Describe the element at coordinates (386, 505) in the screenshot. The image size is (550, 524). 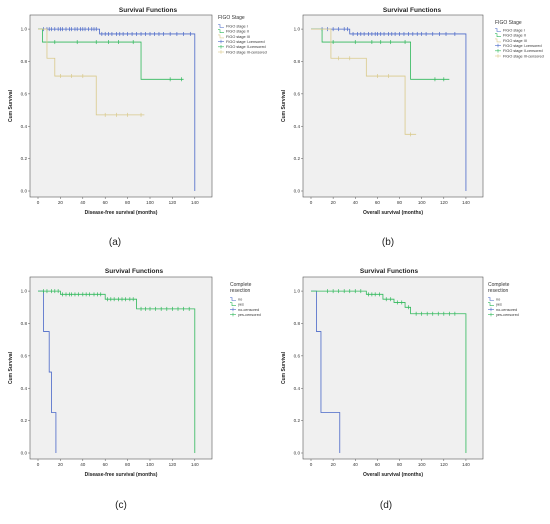
I see `panel-label-d: (d)` at that location.